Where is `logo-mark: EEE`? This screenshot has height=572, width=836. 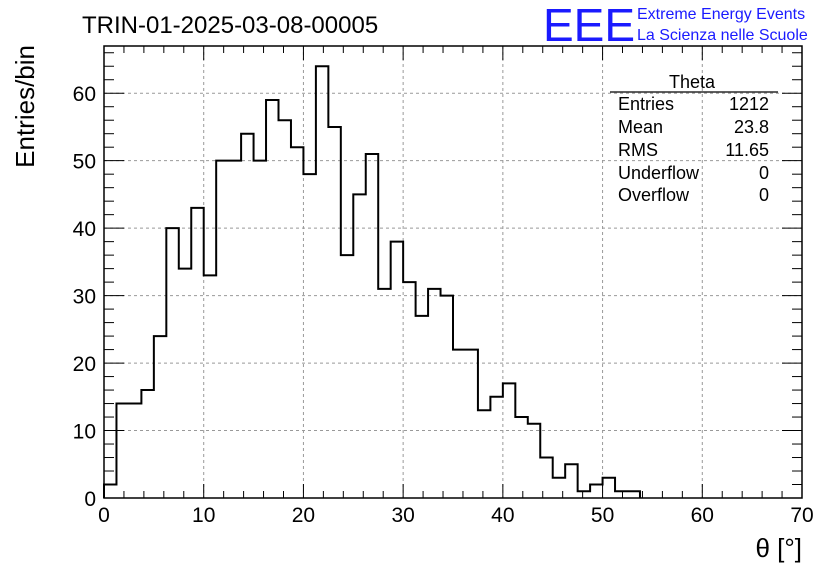
logo-mark: EEE is located at coordinates (589, 25).